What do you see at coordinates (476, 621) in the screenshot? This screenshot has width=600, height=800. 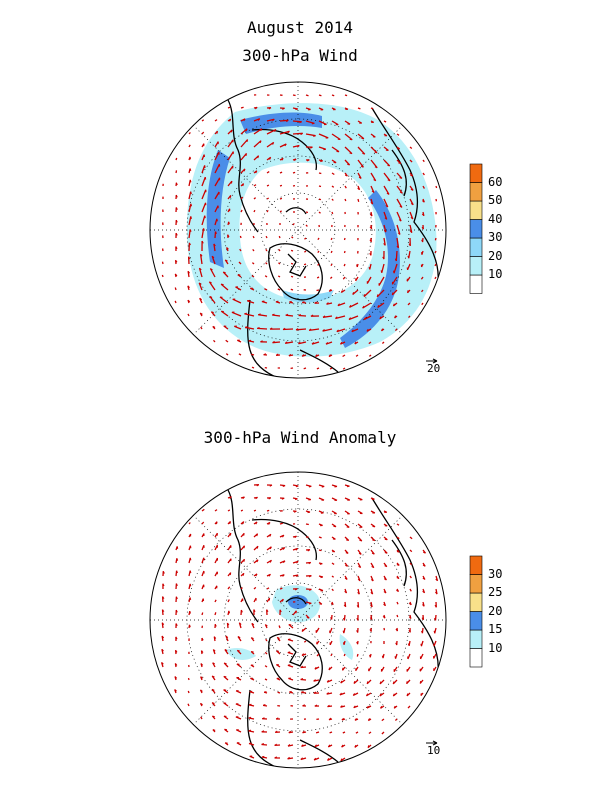 I see `colorbar-swatch` at bounding box center [476, 621].